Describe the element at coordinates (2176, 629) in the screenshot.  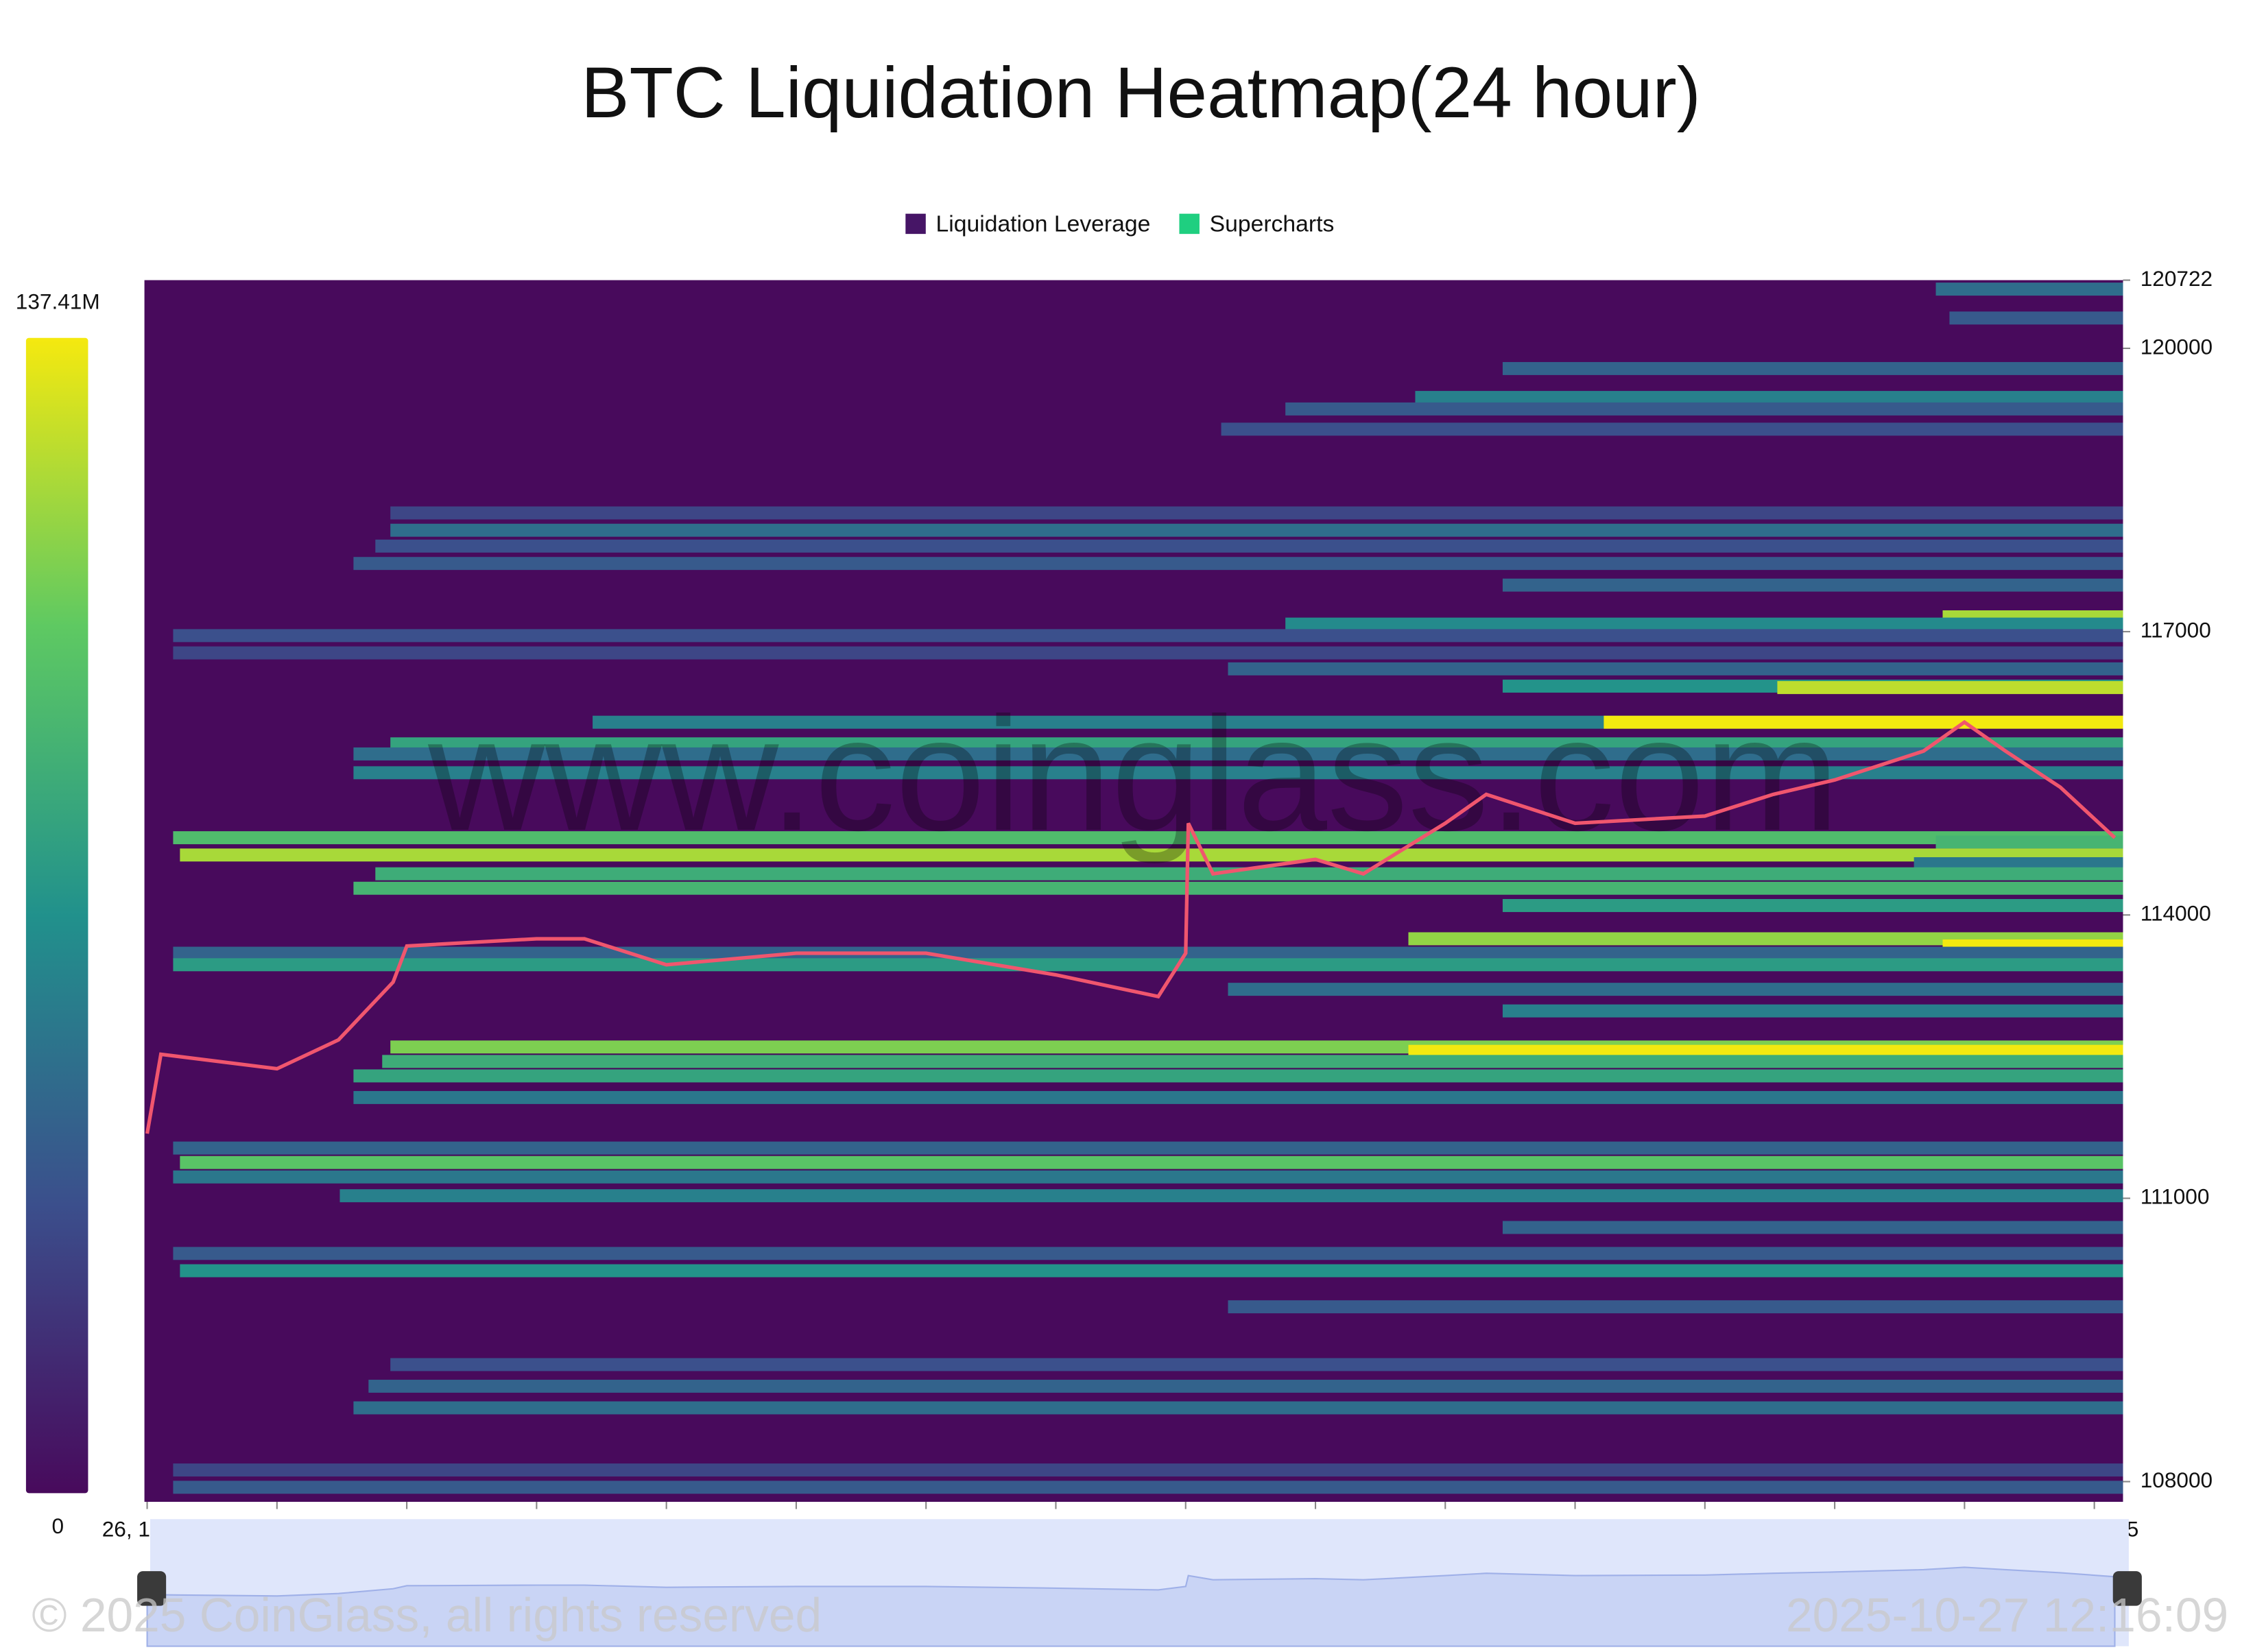
I see `y-tick-label: 117000` at that location.